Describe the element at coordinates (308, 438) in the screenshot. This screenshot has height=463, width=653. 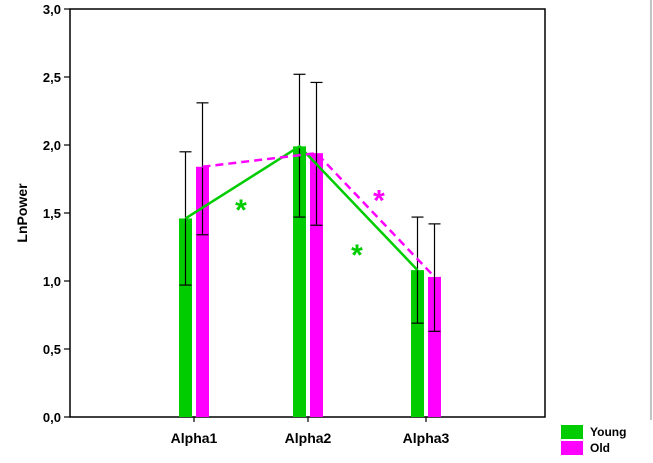
I see `x-tick-label: Alpha2` at that location.